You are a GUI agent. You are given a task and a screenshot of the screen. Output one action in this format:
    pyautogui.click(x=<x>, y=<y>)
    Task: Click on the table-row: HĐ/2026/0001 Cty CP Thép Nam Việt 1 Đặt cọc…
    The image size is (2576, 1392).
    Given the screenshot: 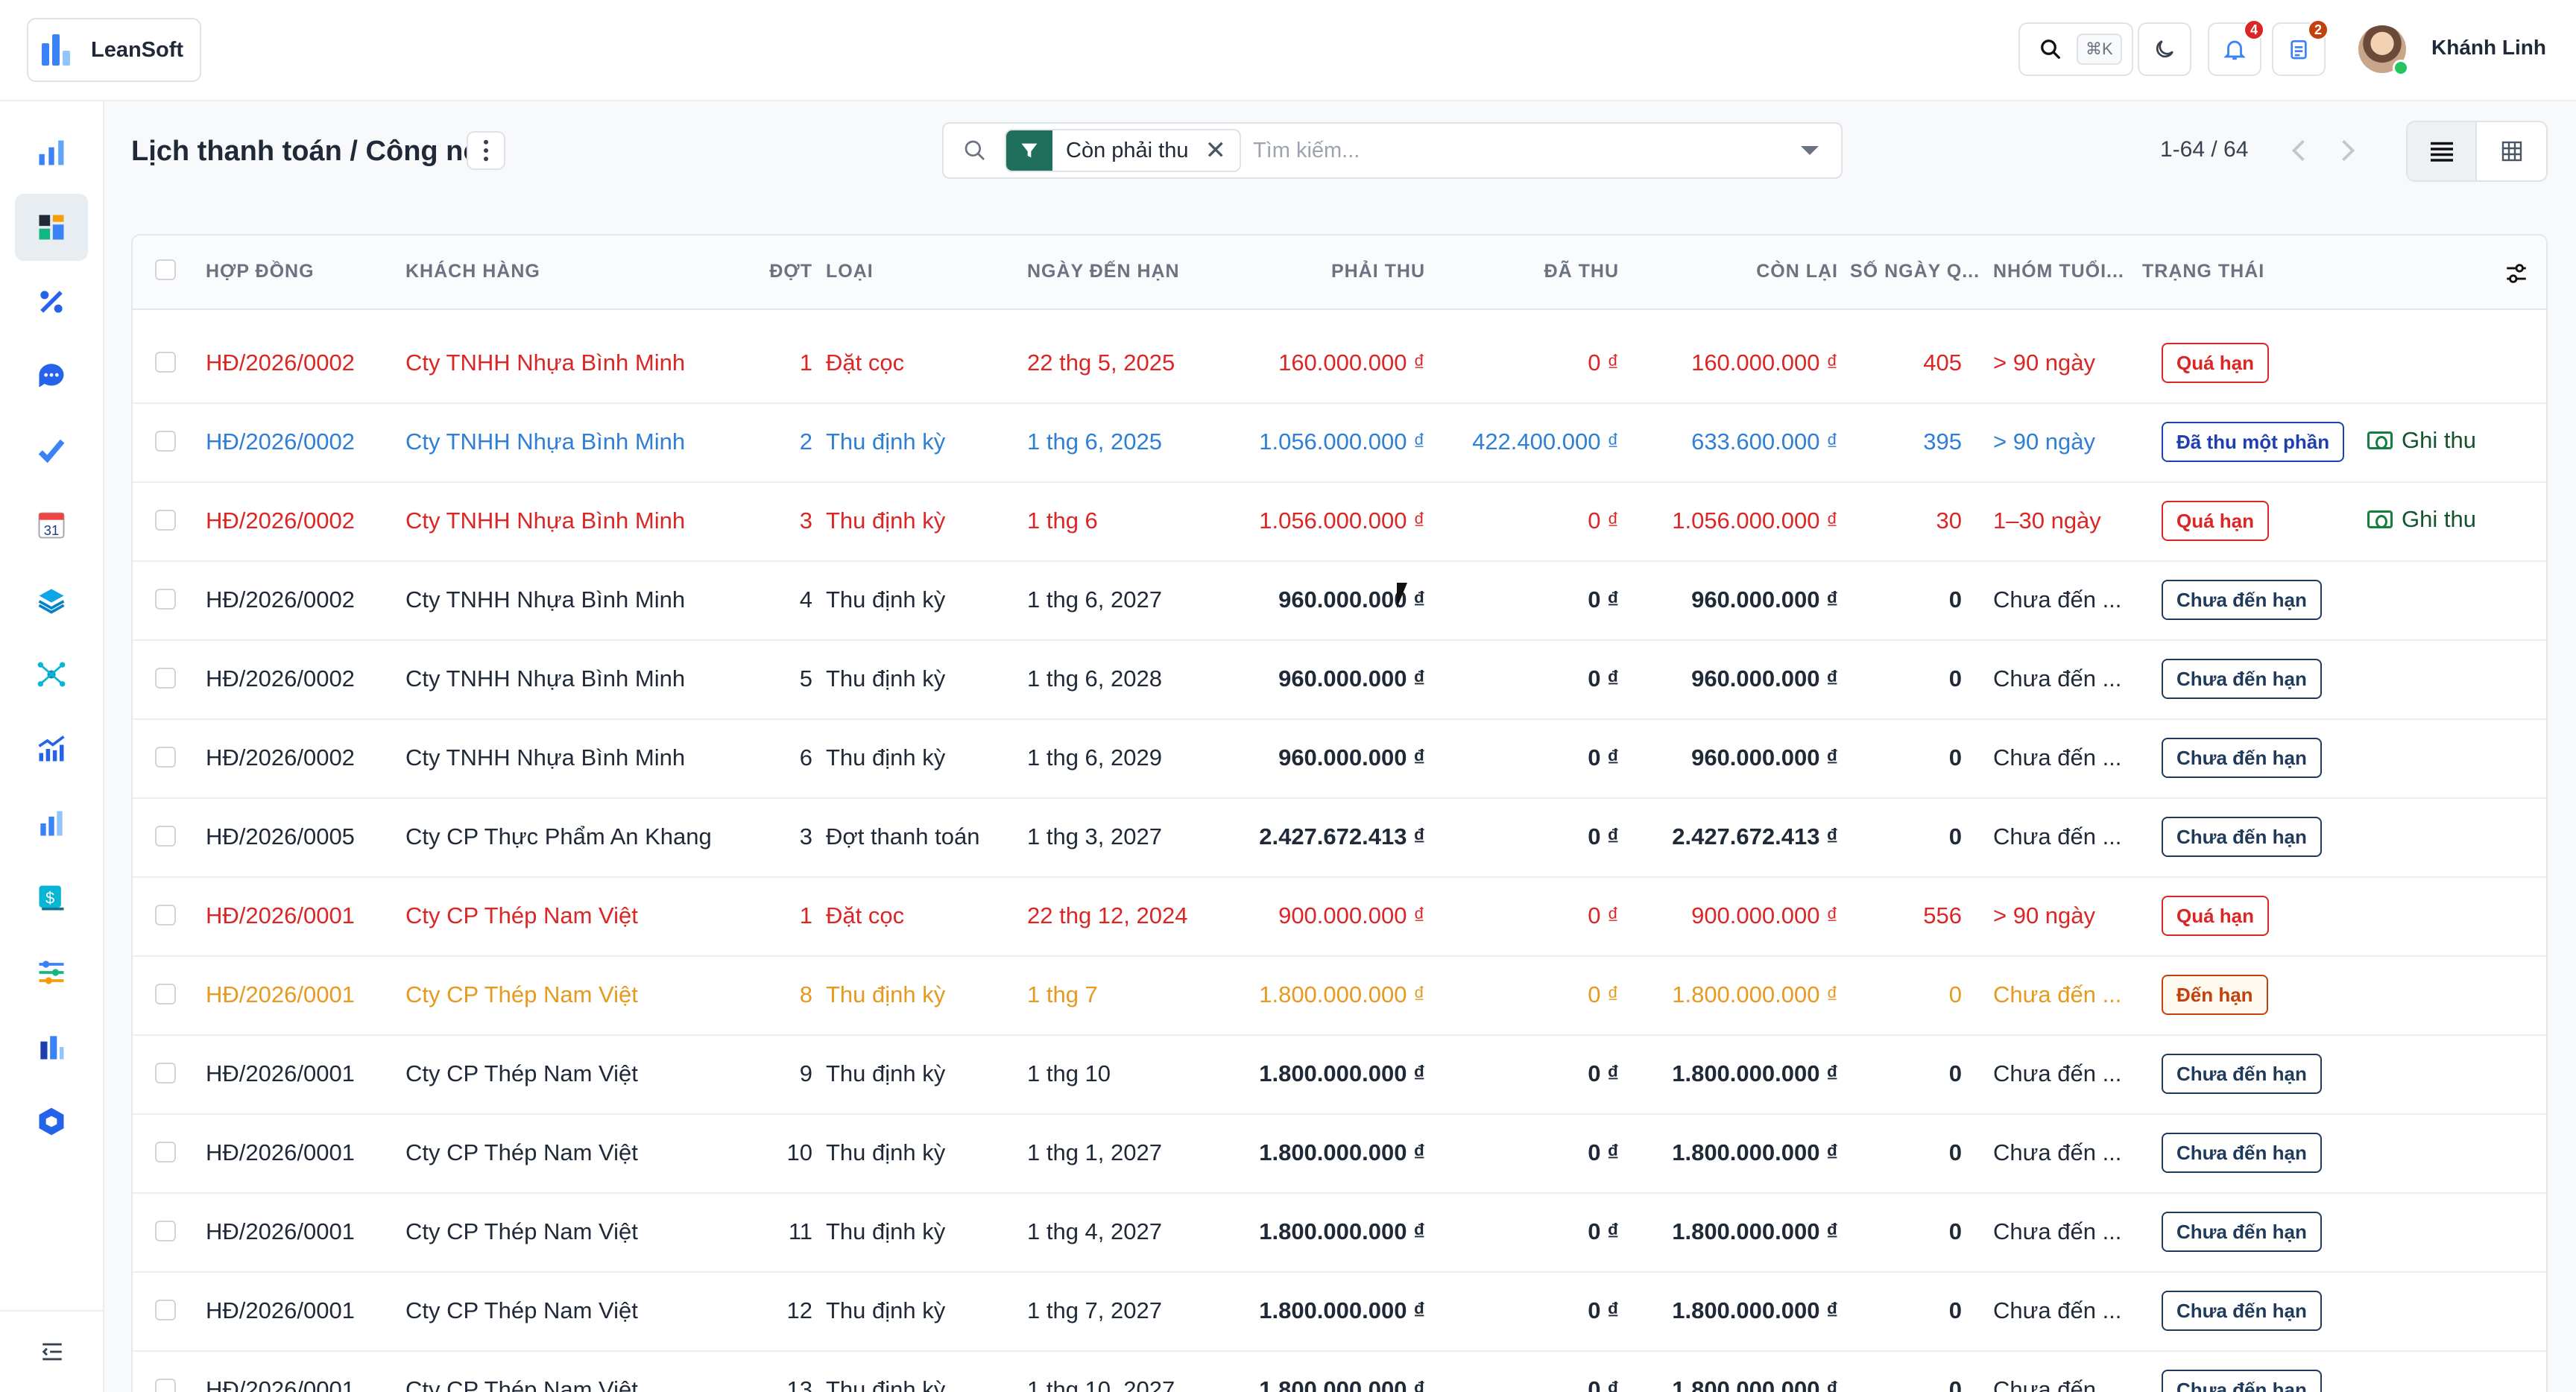 What is the action you would take?
    pyautogui.click(x=1339, y=918)
    